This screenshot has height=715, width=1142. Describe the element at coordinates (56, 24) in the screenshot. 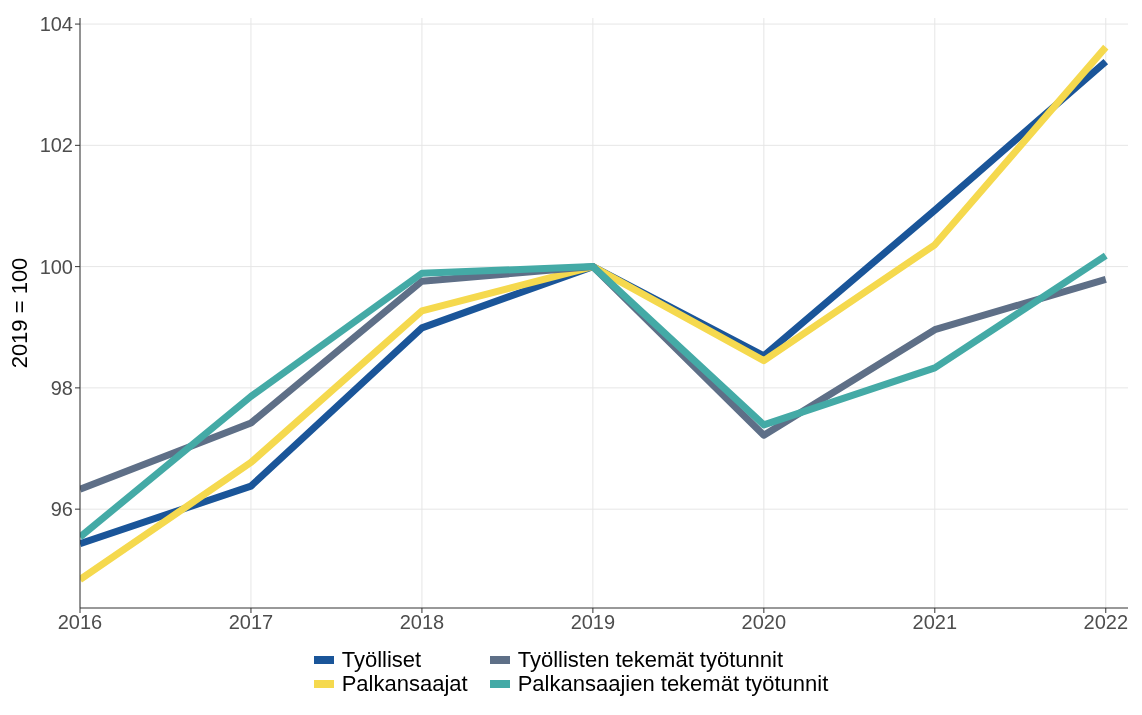

I see `y-tick-label: 104` at that location.